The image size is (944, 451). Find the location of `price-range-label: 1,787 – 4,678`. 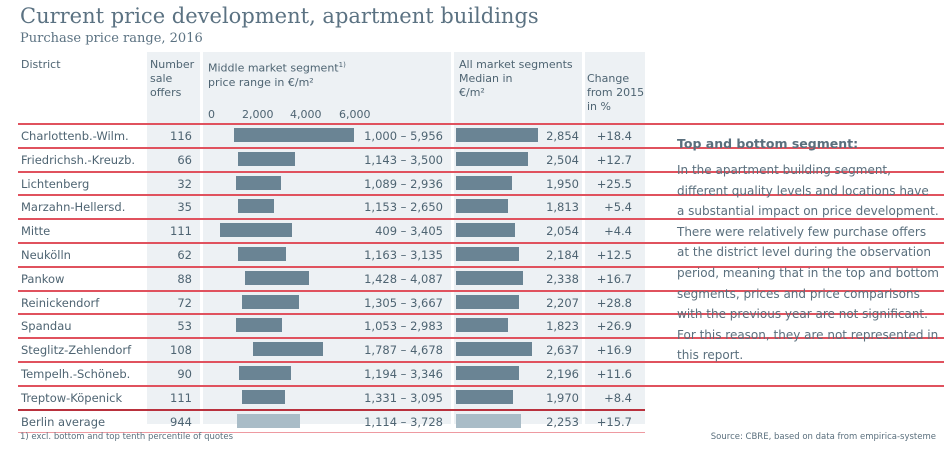

price-range-label: 1,787 – 4,678 is located at coordinates (403, 350).